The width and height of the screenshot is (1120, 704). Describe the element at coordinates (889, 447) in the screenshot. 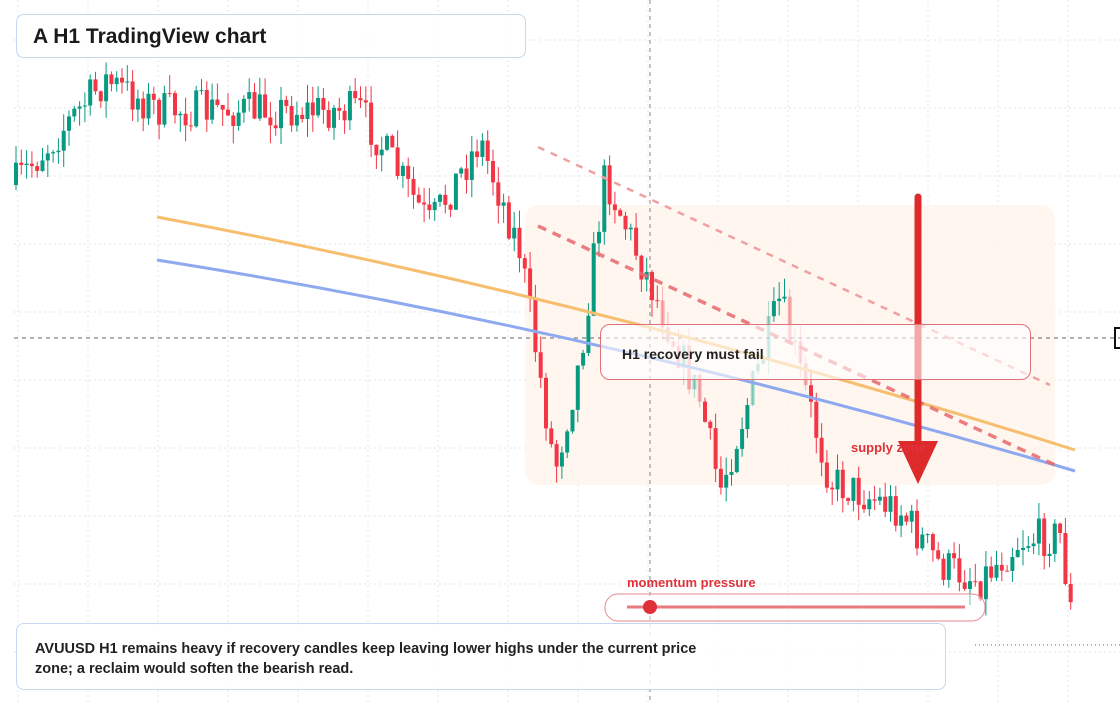

I see `zone-label: supply zone` at that location.